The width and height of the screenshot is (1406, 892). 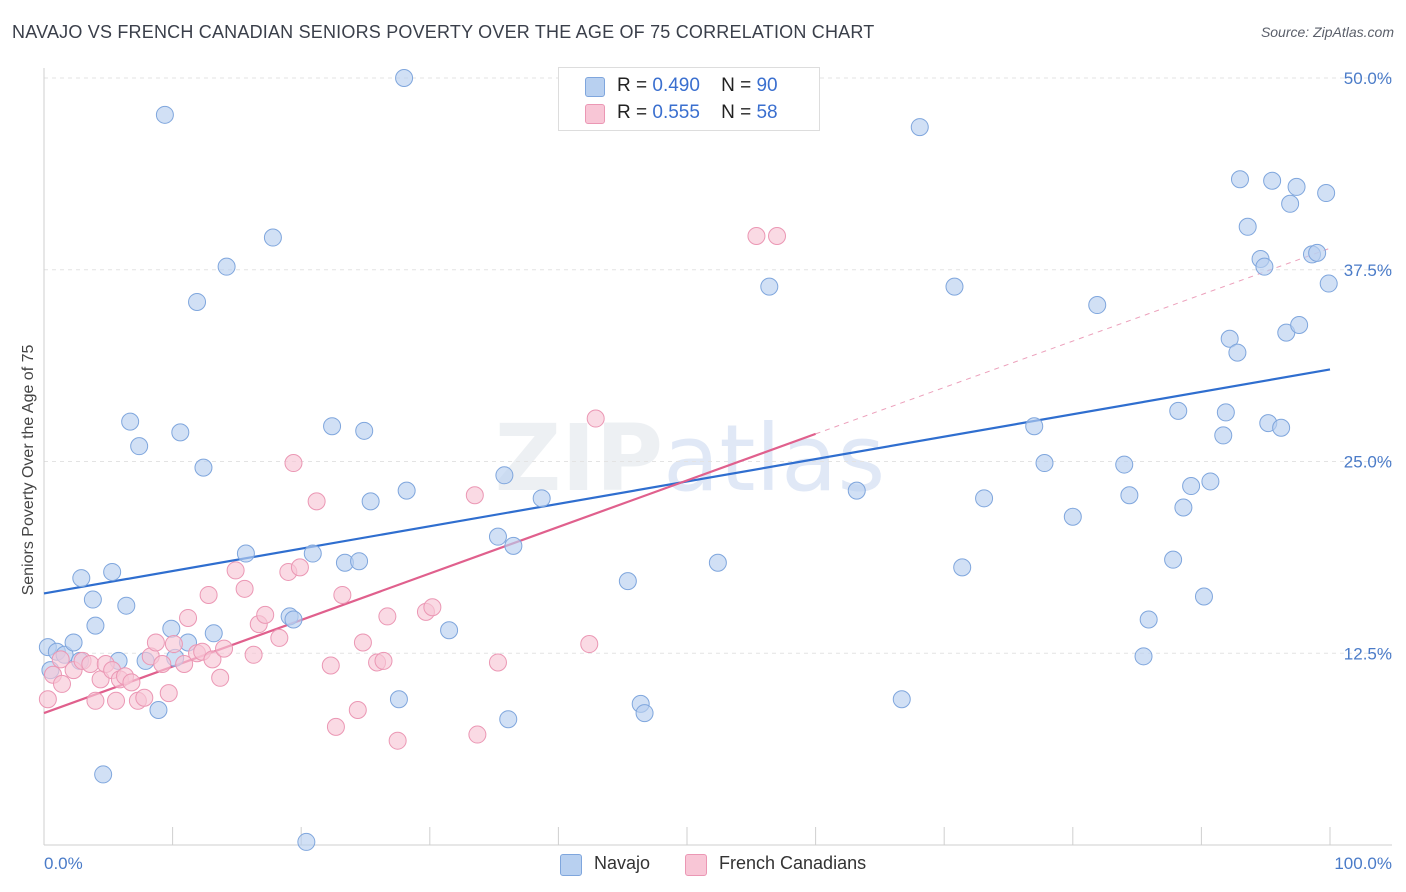 What do you see at coordinates (793, 863) in the screenshot?
I see `french-legend-label: French Canadians` at bounding box center [793, 863].